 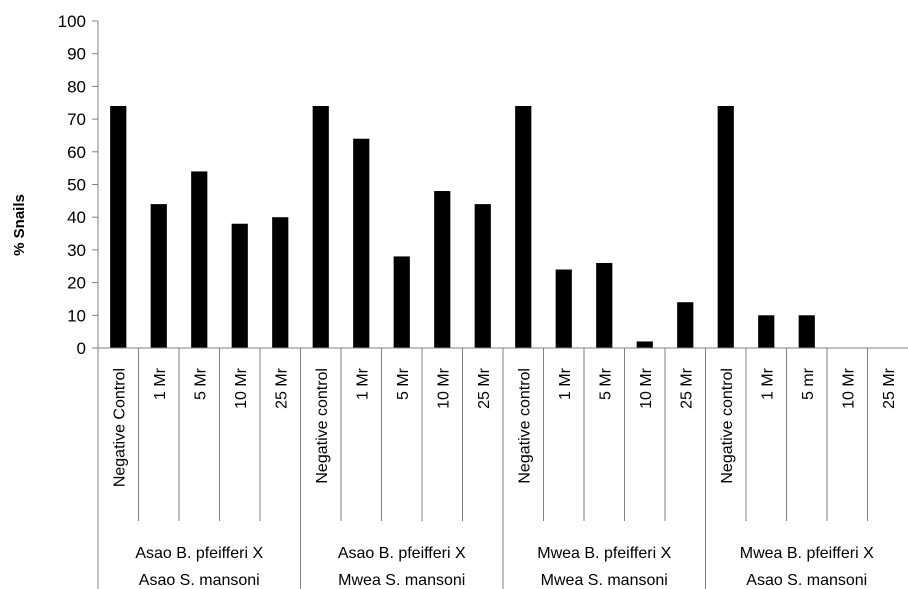 What do you see at coordinates (72, 21) in the screenshot?
I see `y-tick-label: 100` at bounding box center [72, 21].